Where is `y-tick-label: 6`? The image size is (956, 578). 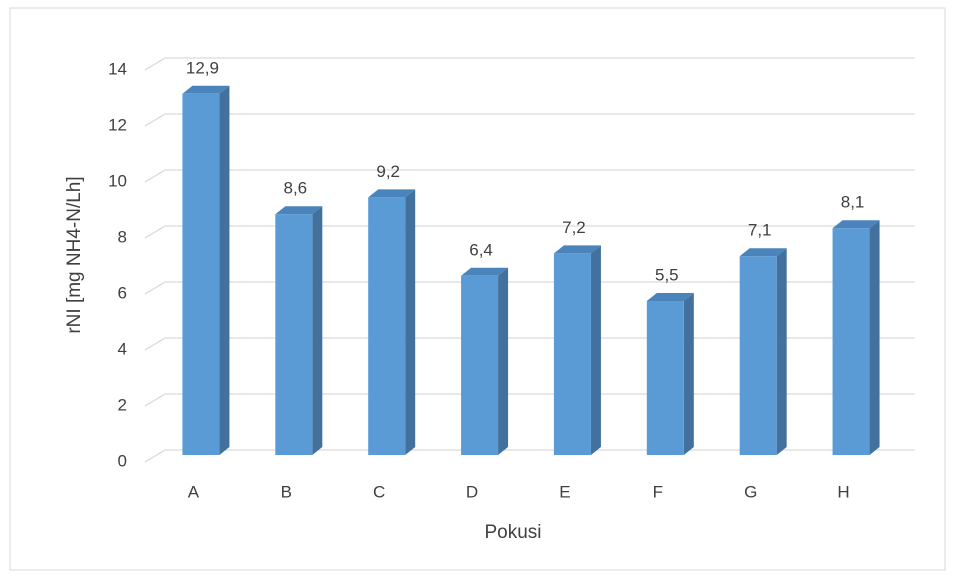 y-tick-label: 6 is located at coordinates (122, 292).